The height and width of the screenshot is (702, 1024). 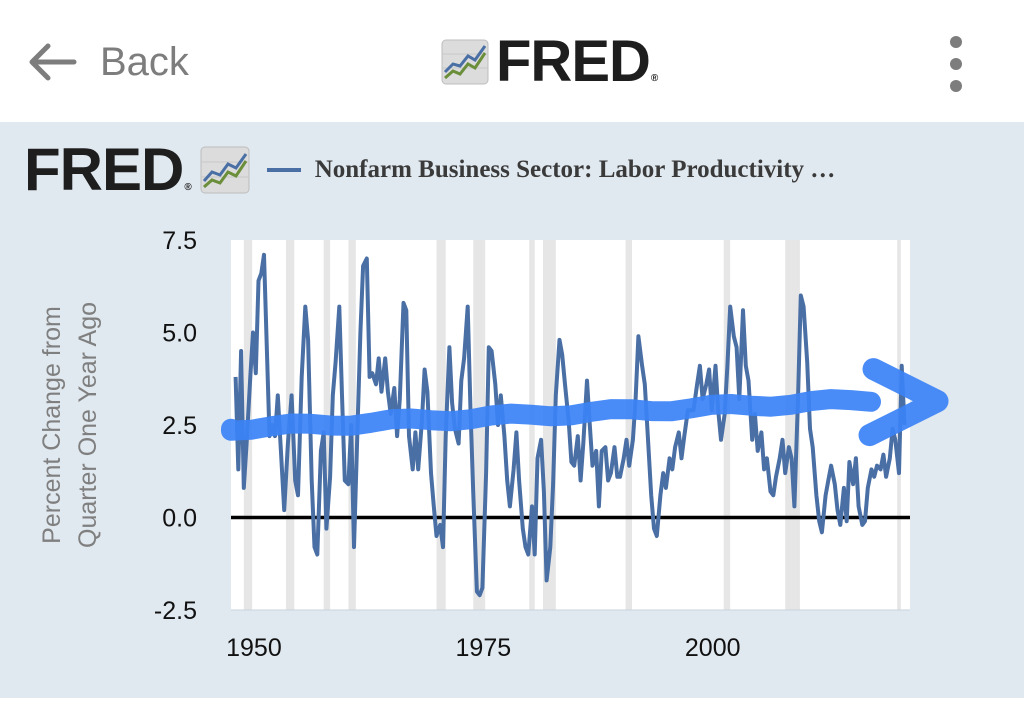 I want to click on back-button: Back, so click(x=107, y=62).